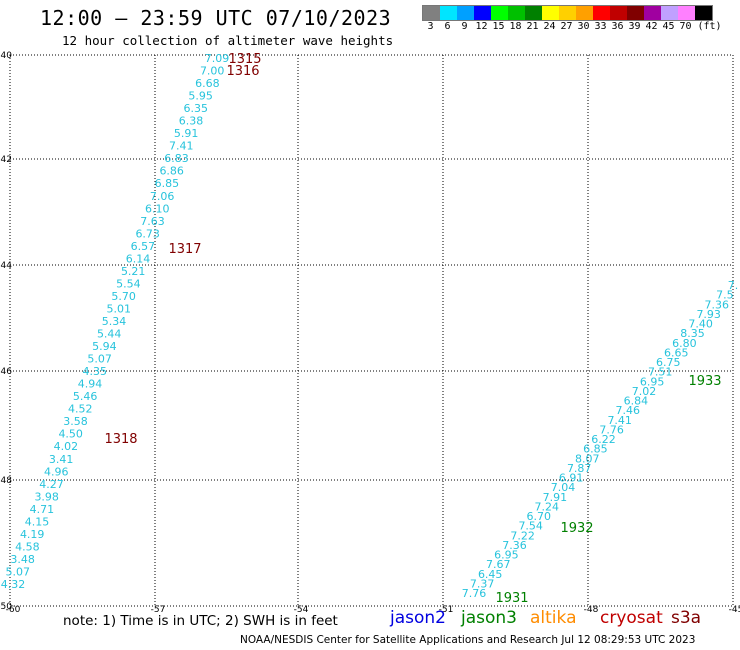  What do you see at coordinates (547, 506) in the screenshot?
I see `wave-height-value: 7.24` at bounding box center [547, 506].